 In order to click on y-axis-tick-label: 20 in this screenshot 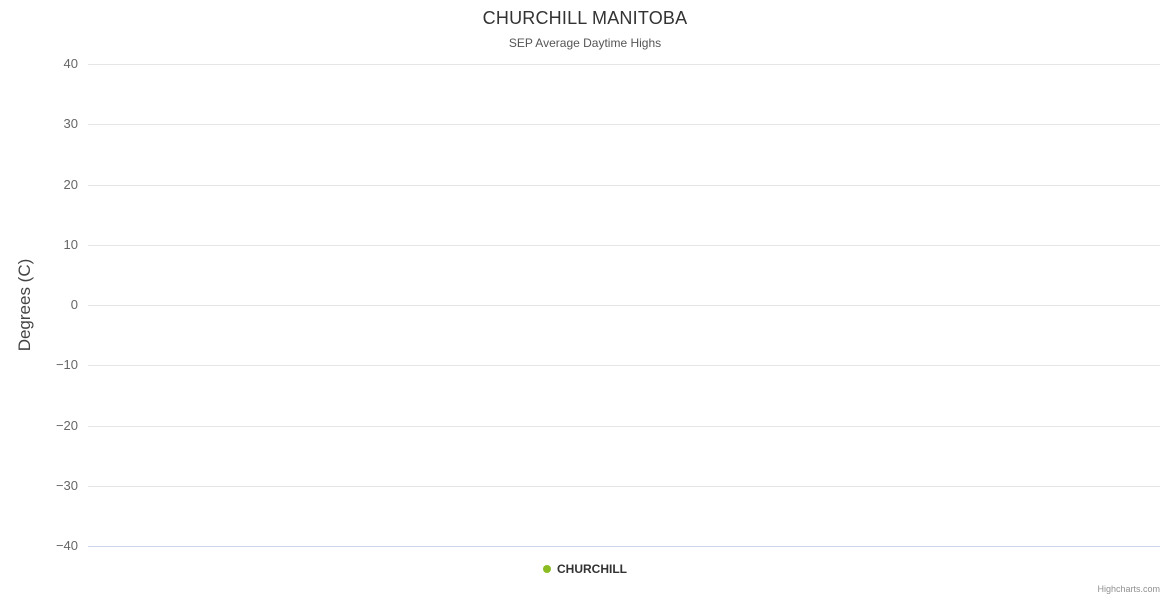, I will do `click(70, 184)`.